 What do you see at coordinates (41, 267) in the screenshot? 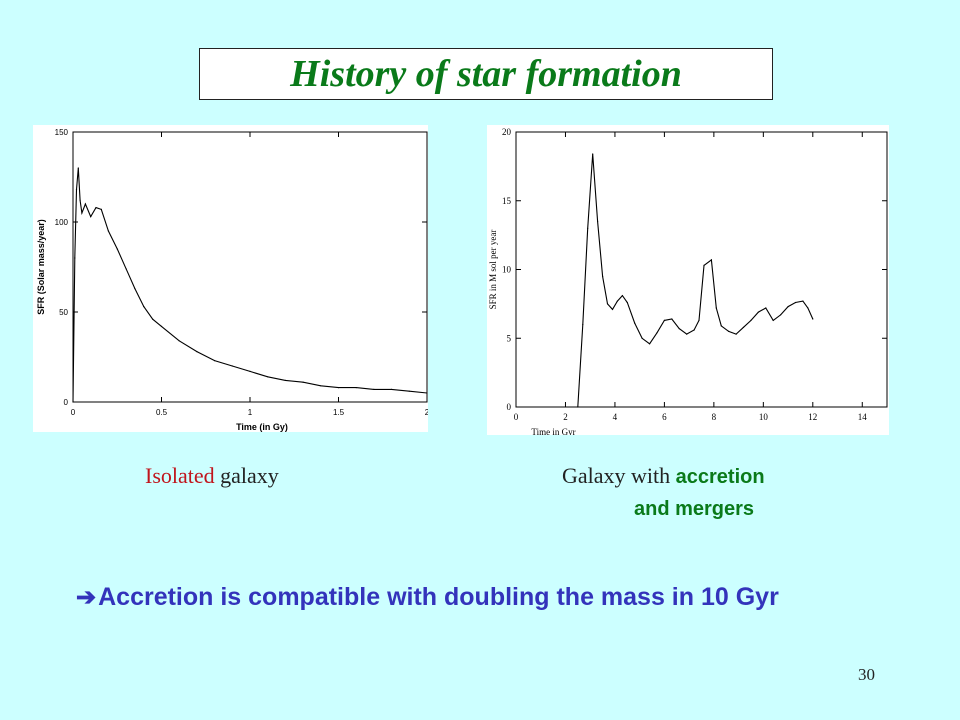
I see `chart1-y-axis-label: SFR (Solar mass/year)` at bounding box center [41, 267].